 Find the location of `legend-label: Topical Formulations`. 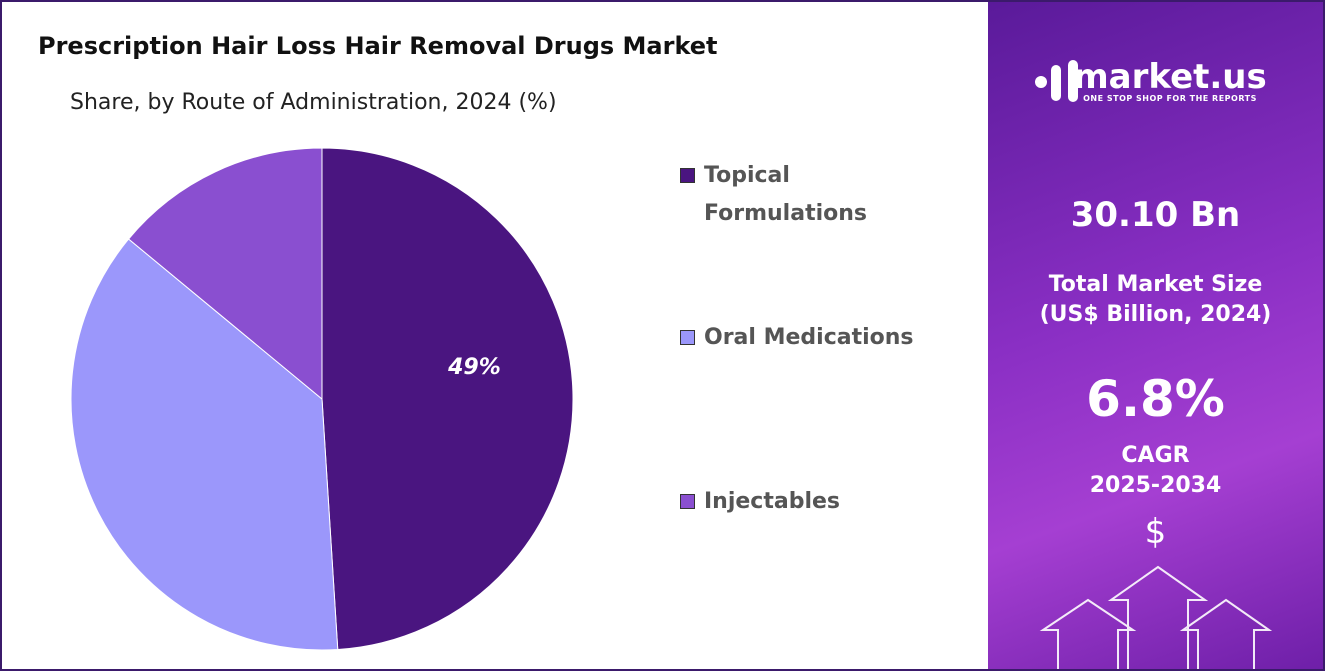

legend-label: Topical Formulations is located at coordinates (786, 194).